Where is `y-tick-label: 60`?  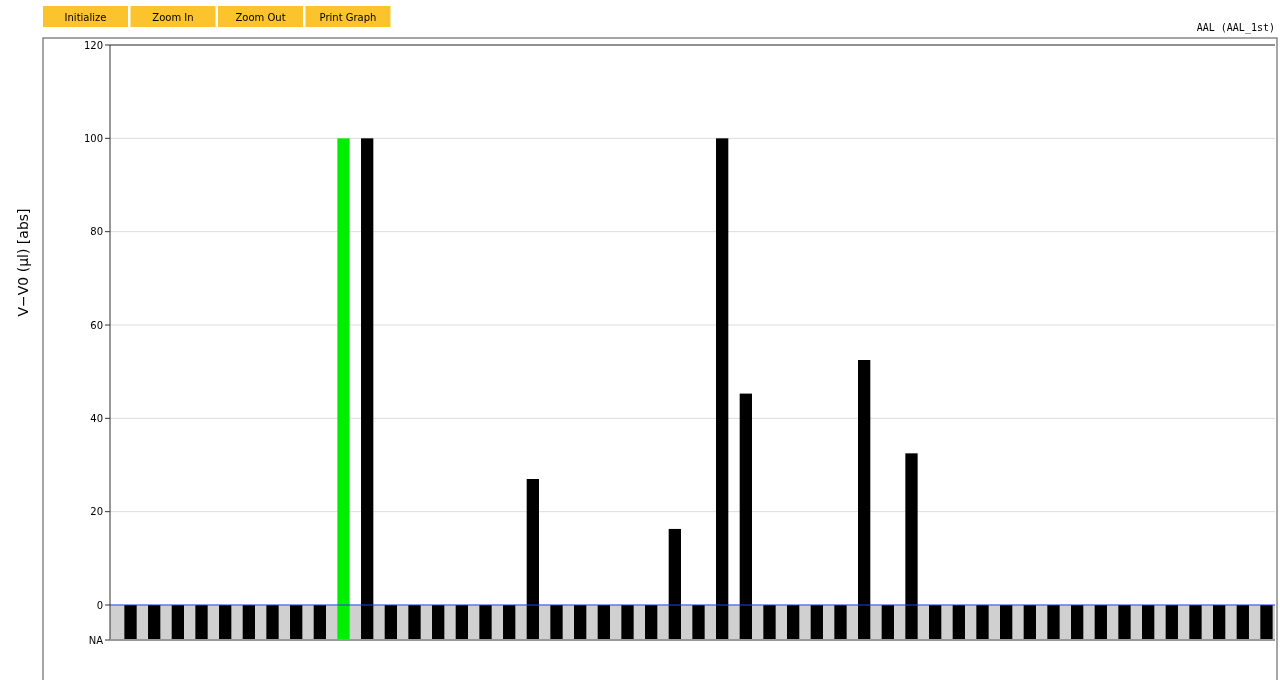 y-tick-label: 60 is located at coordinates (96, 325).